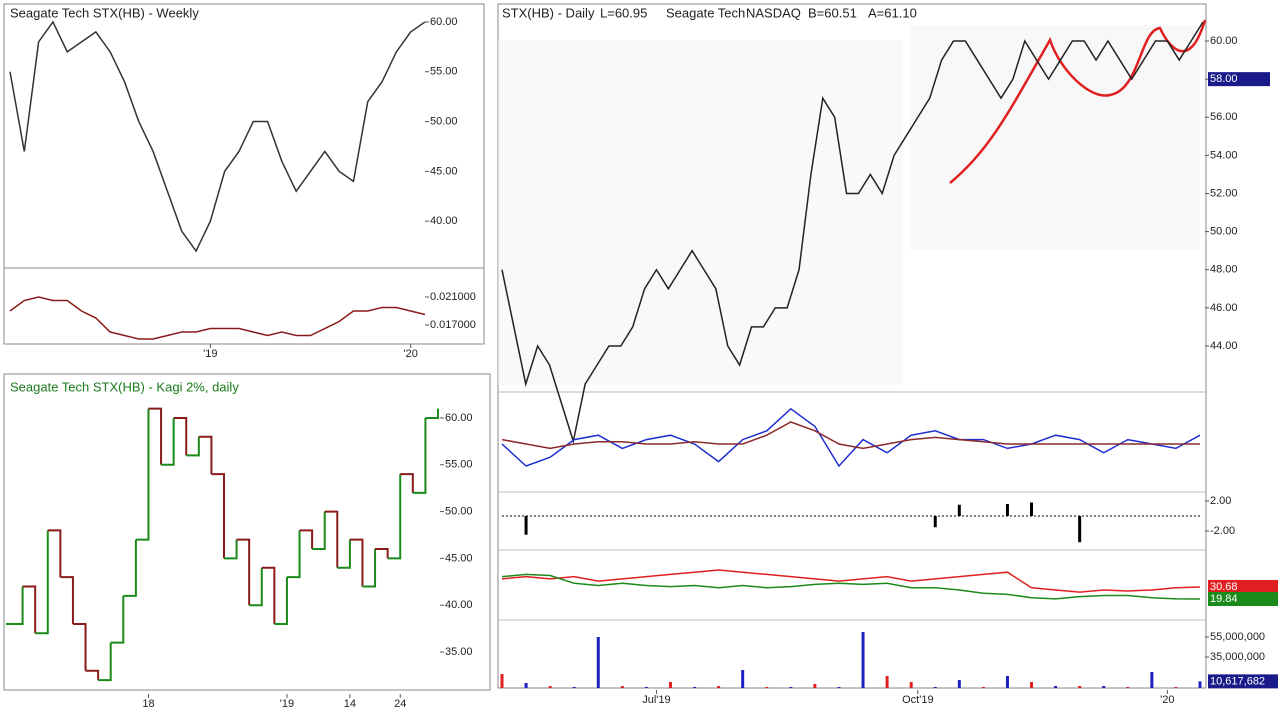  Describe the element at coordinates (1237, 657) in the screenshot. I see `y-tick-label: 35,000,000` at that location.